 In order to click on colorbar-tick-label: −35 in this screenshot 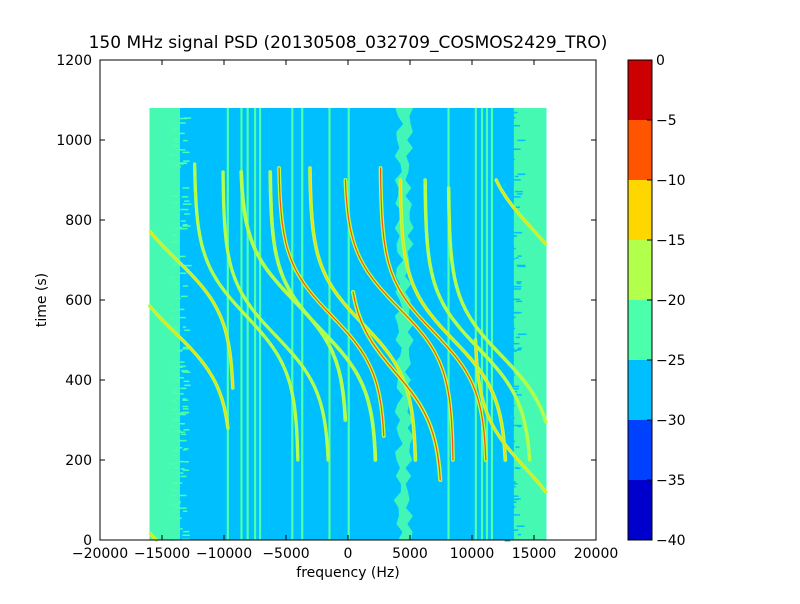, I will do `click(671, 481)`.